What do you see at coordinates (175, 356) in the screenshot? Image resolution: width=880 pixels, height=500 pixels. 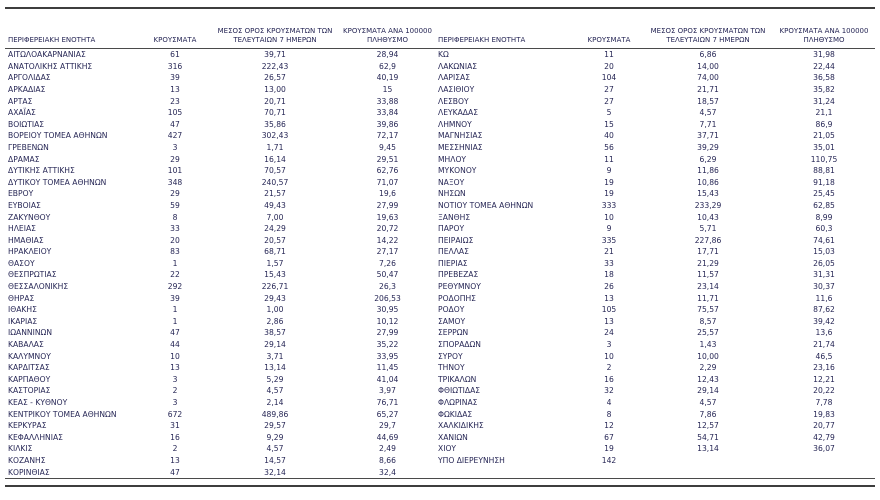 I see `cases-cell: 10` at bounding box center [175, 356].